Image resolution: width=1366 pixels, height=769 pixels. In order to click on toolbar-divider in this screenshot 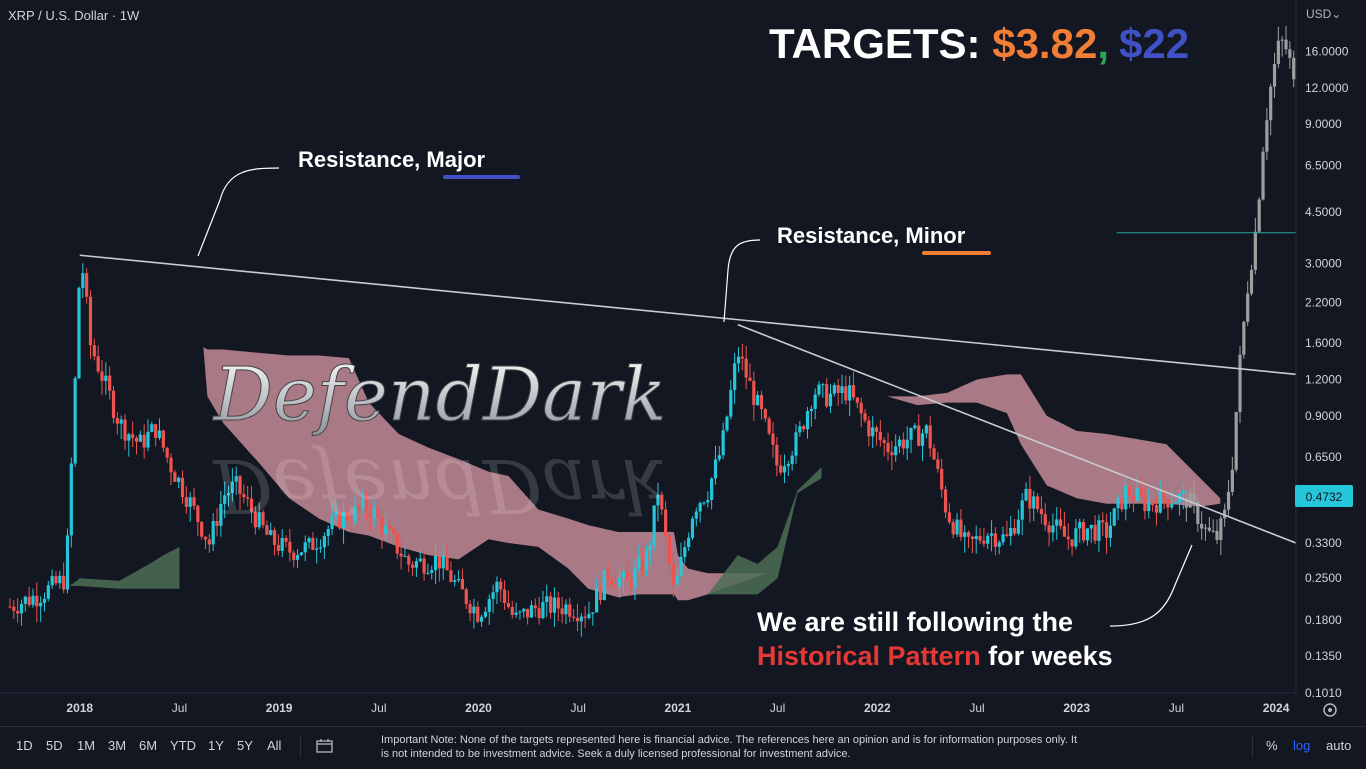, I will do `click(300, 746)`.